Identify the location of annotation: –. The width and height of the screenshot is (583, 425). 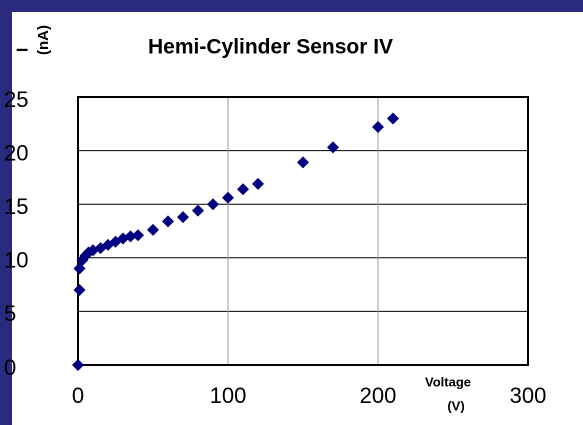
(22, 48).